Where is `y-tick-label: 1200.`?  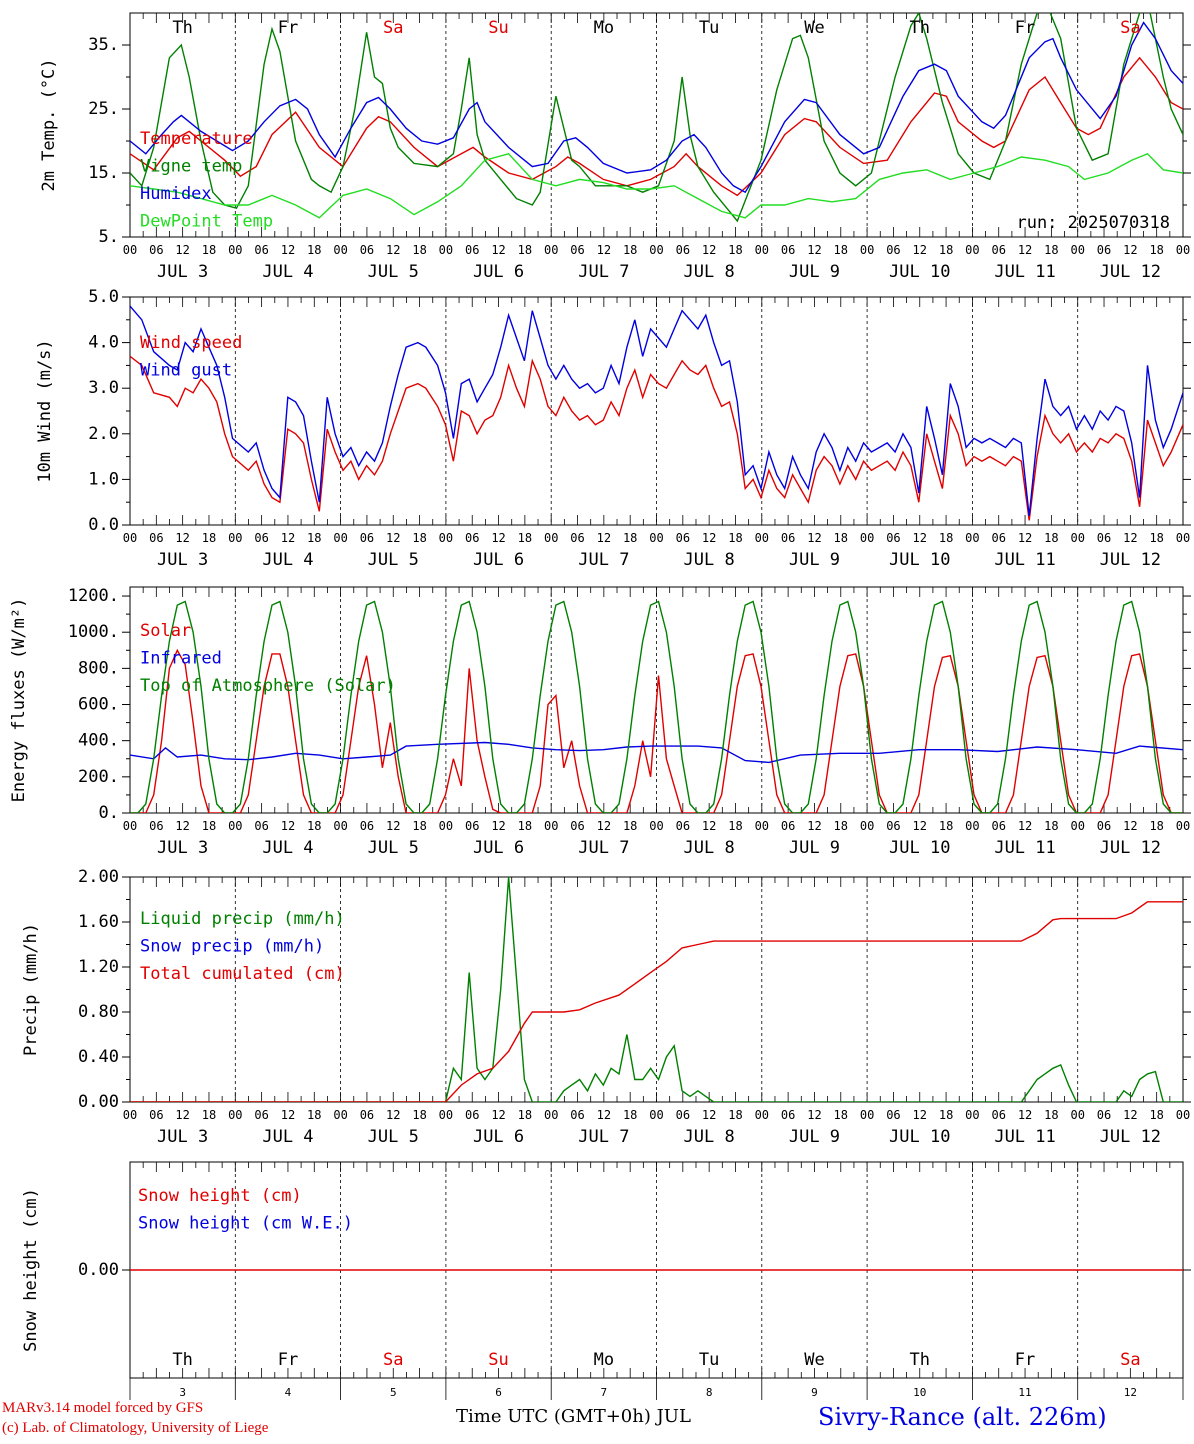 y-tick-label: 1200. is located at coordinates (93, 596).